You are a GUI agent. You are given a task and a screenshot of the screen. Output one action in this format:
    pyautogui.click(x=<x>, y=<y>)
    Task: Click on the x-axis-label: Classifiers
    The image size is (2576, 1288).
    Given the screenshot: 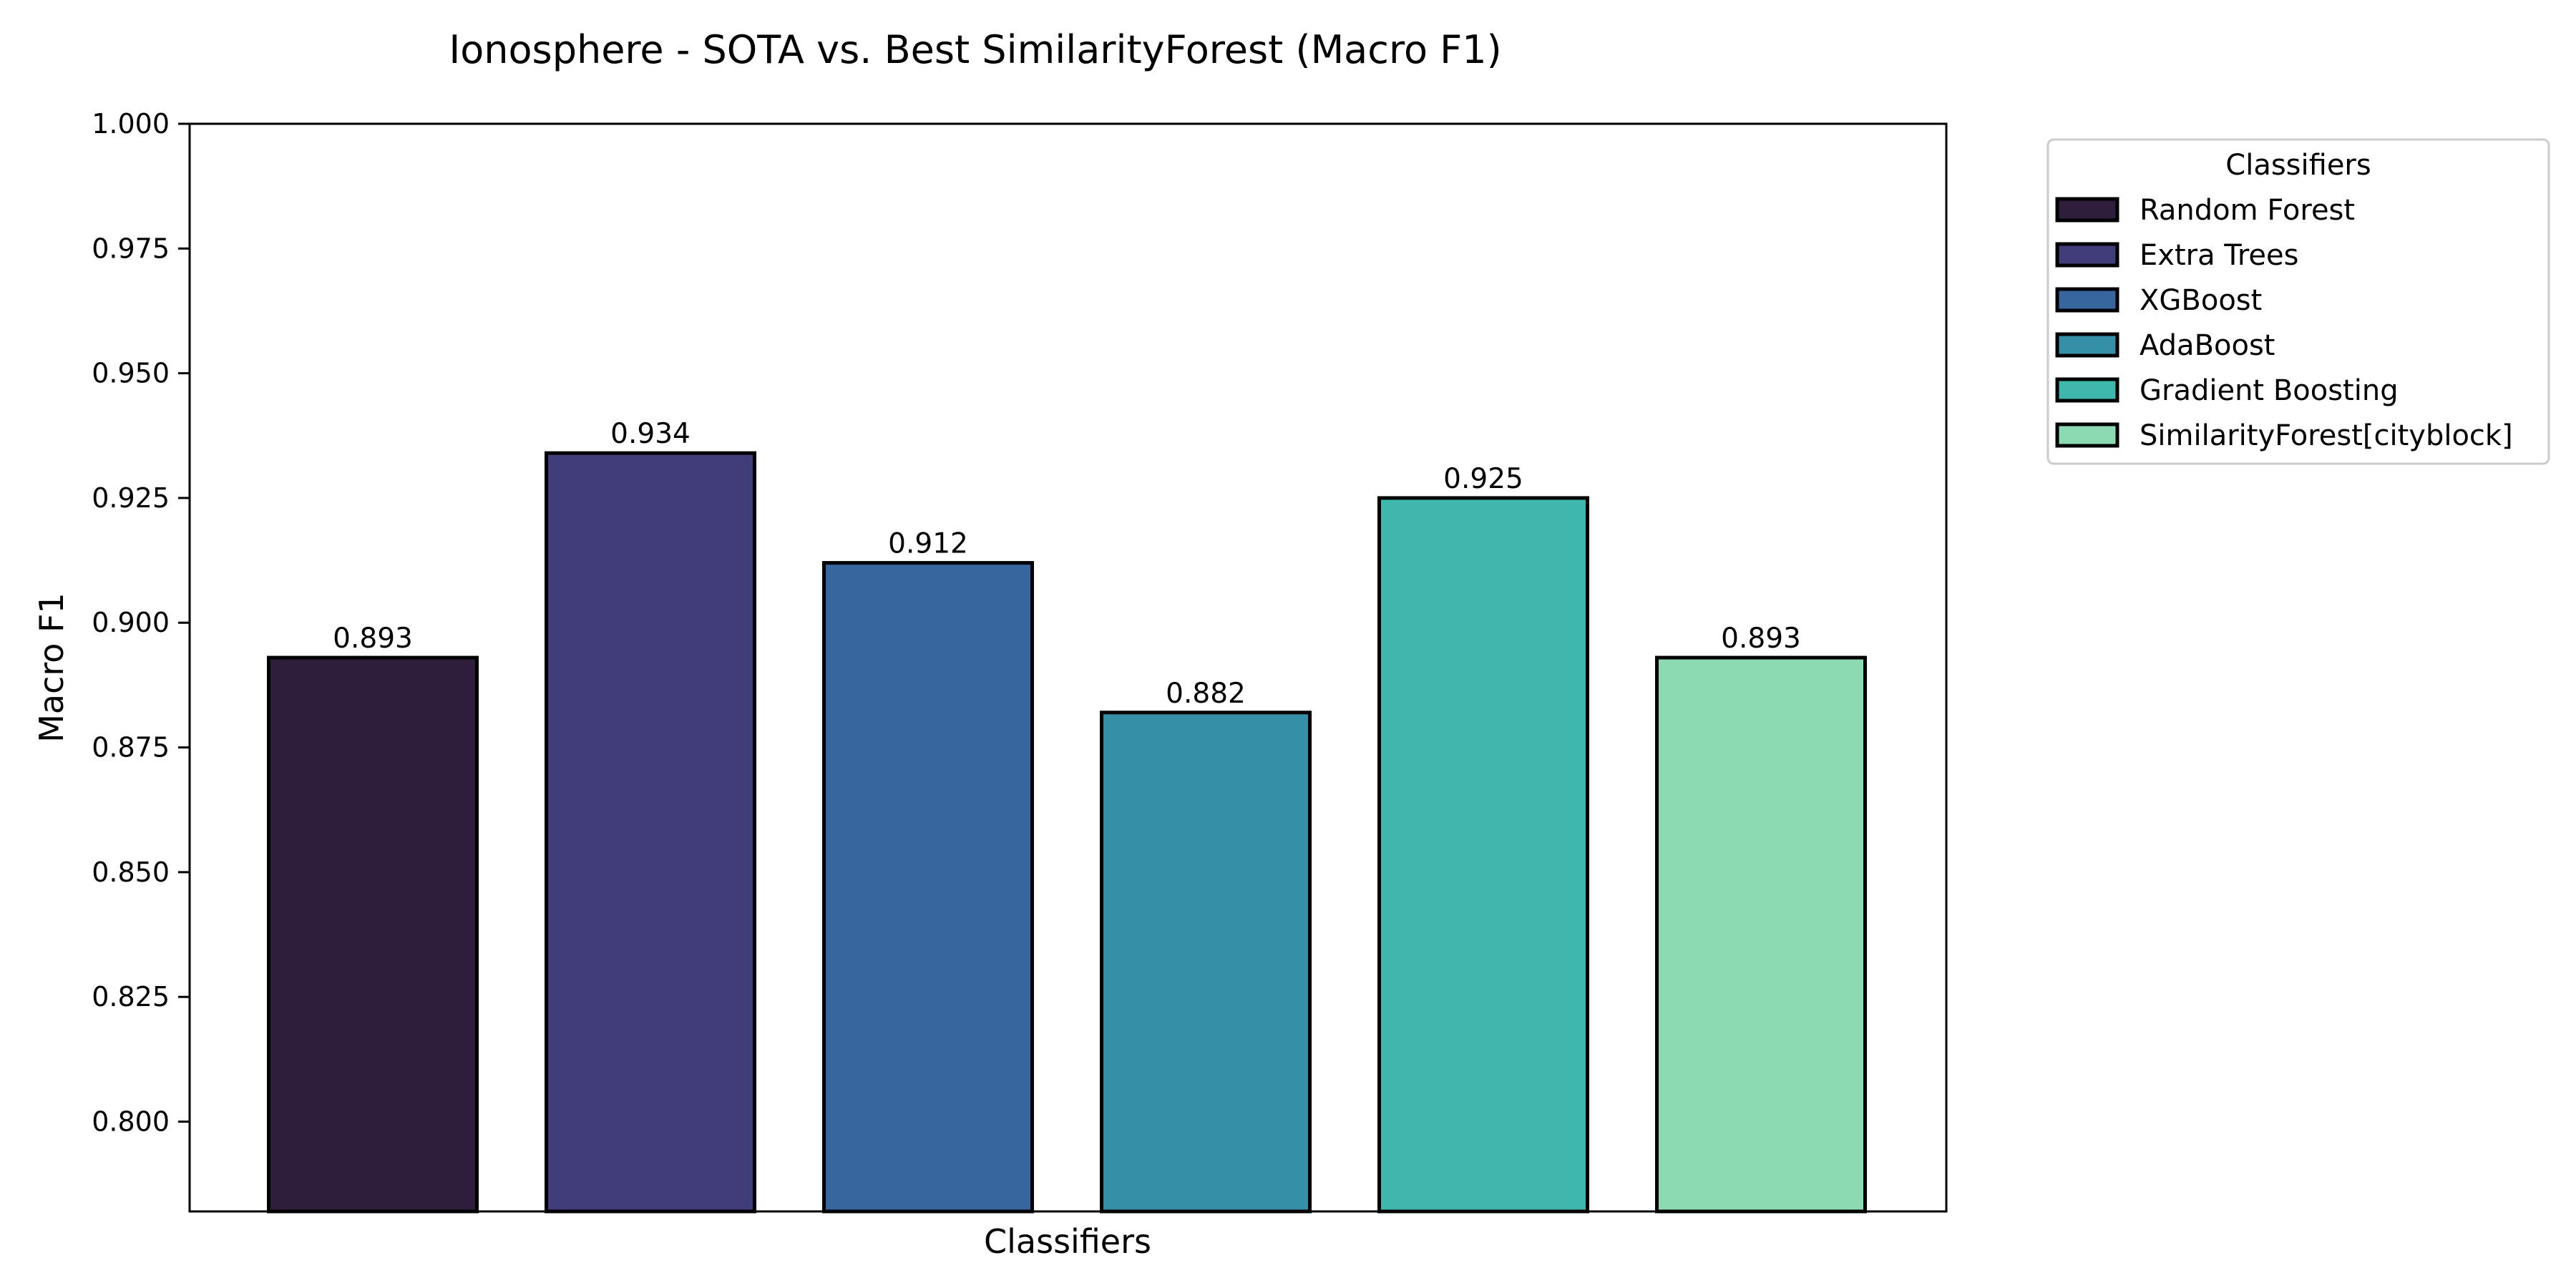 What is the action you would take?
    pyautogui.click(x=1067, y=1241)
    